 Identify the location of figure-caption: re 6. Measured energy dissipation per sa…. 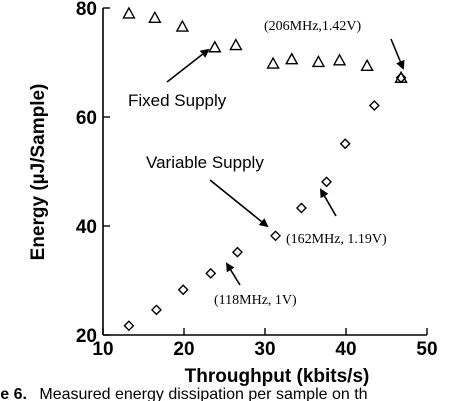
(184, 393).